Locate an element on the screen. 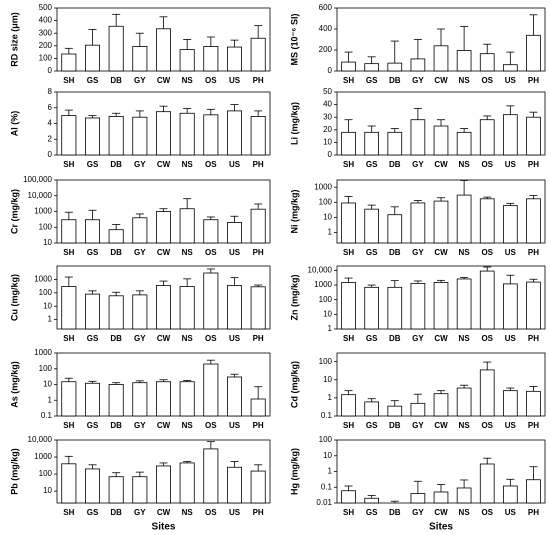 The image size is (550, 535). y-tick-label: 6 is located at coordinates (50, 107).